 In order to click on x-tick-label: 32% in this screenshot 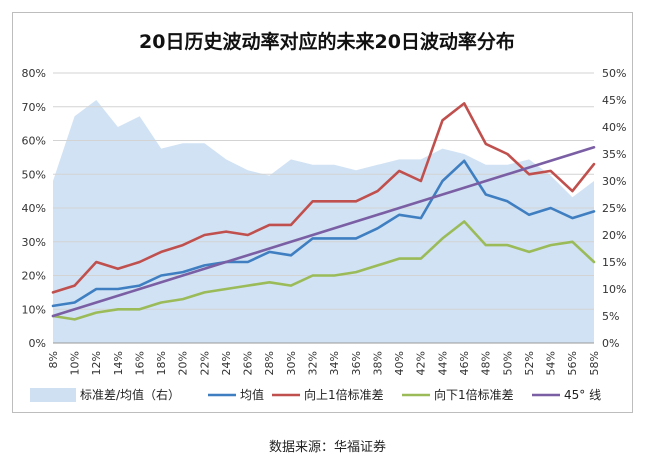, I will do `click(313, 363)`.